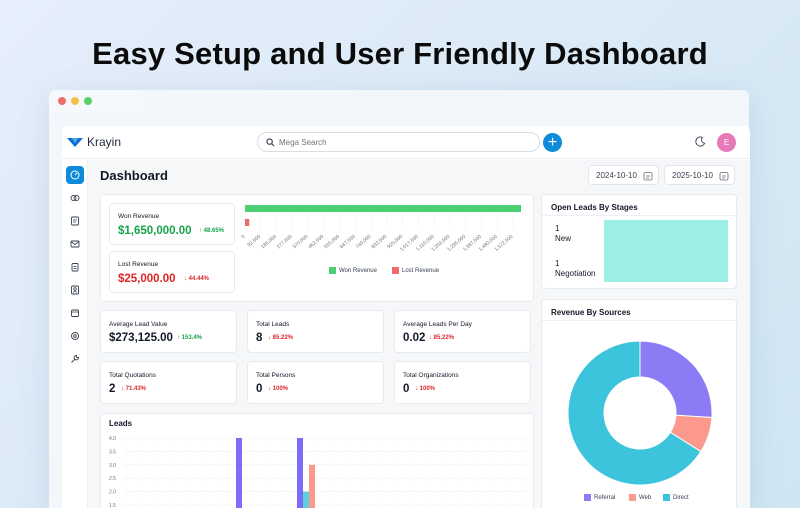  I want to click on box-icon, so click(75, 313).